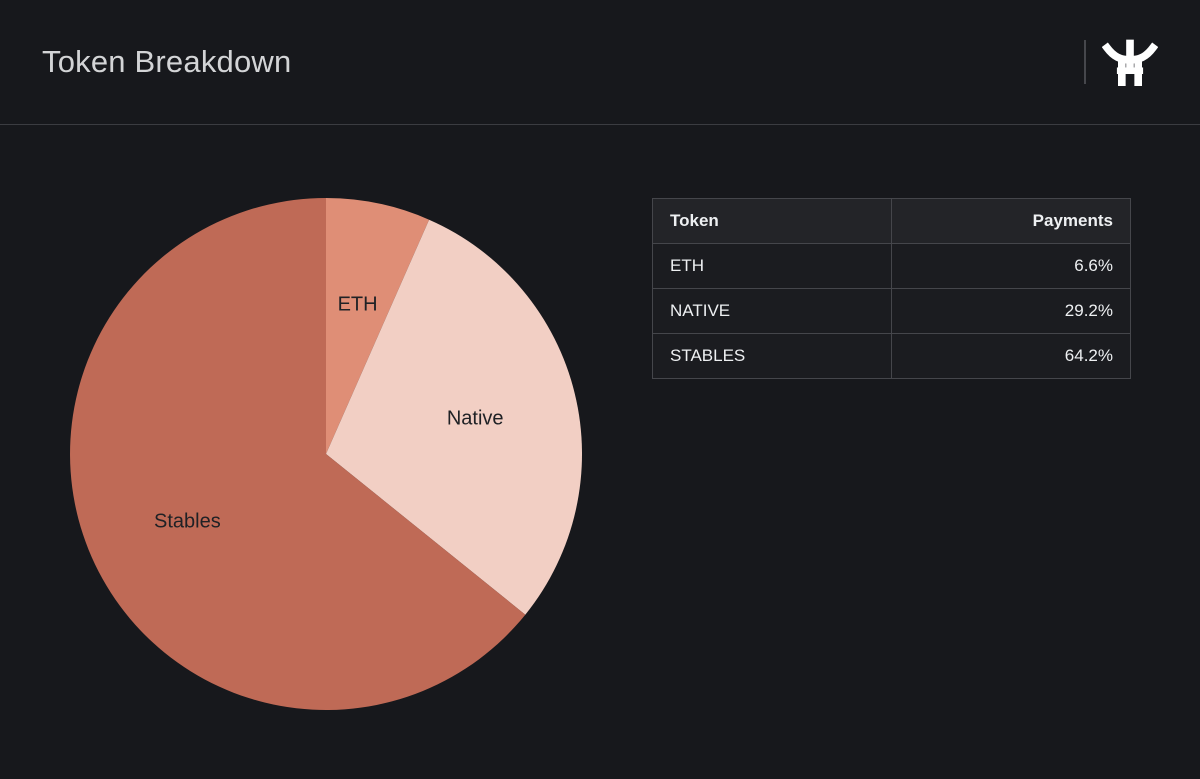 The height and width of the screenshot is (779, 1200). Describe the element at coordinates (187, 521) in the screenshot. I see `pie-label-stables: Stables` at that location.